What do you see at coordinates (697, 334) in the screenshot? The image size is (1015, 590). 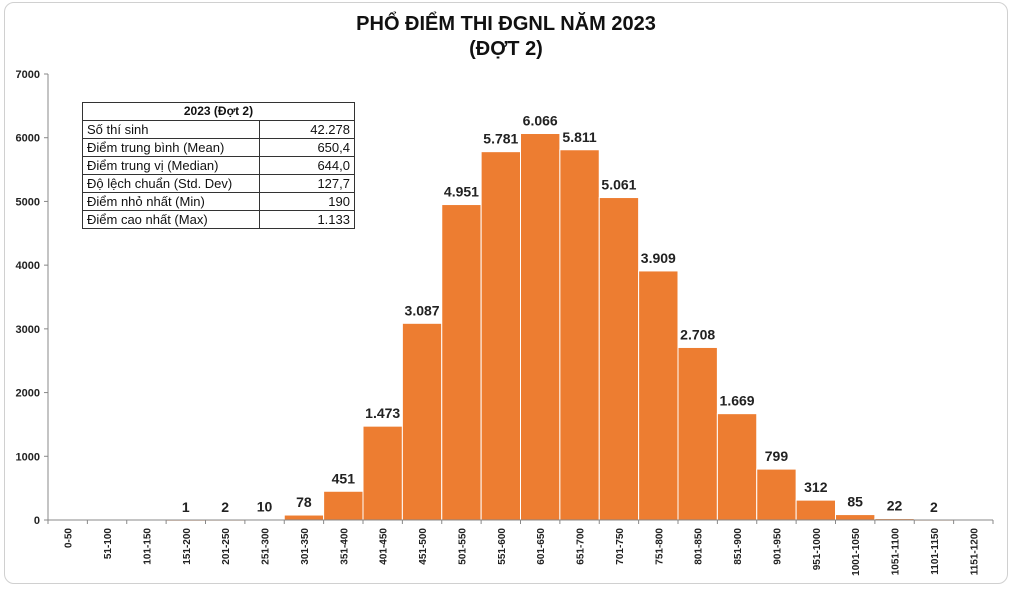 I see `data-label: 2.708` at bounding box center [697, 334].